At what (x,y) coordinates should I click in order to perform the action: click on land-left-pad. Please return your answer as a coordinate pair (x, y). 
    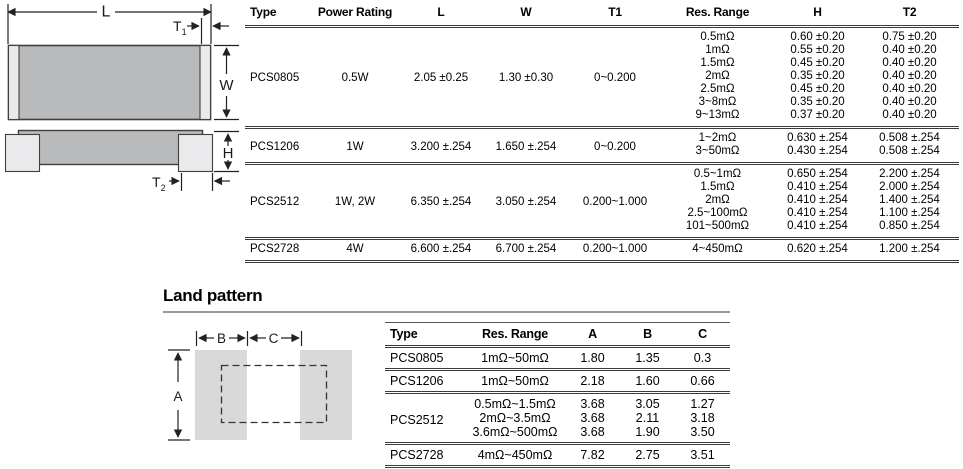
    Looking at the image, I should click on (221, 395).